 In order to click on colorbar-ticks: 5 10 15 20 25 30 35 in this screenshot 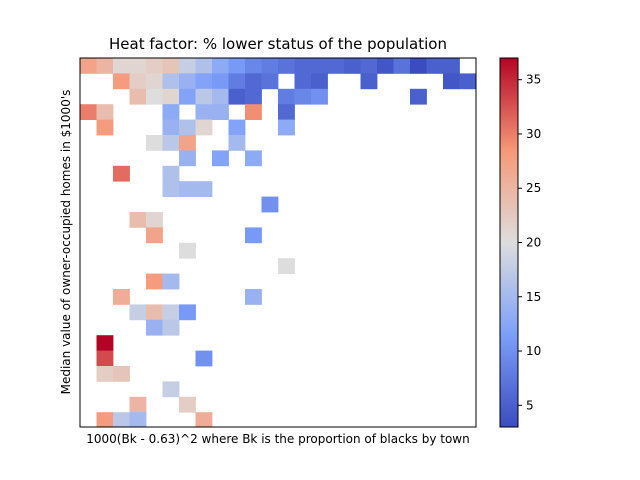, I will do `click(529, 242)`.